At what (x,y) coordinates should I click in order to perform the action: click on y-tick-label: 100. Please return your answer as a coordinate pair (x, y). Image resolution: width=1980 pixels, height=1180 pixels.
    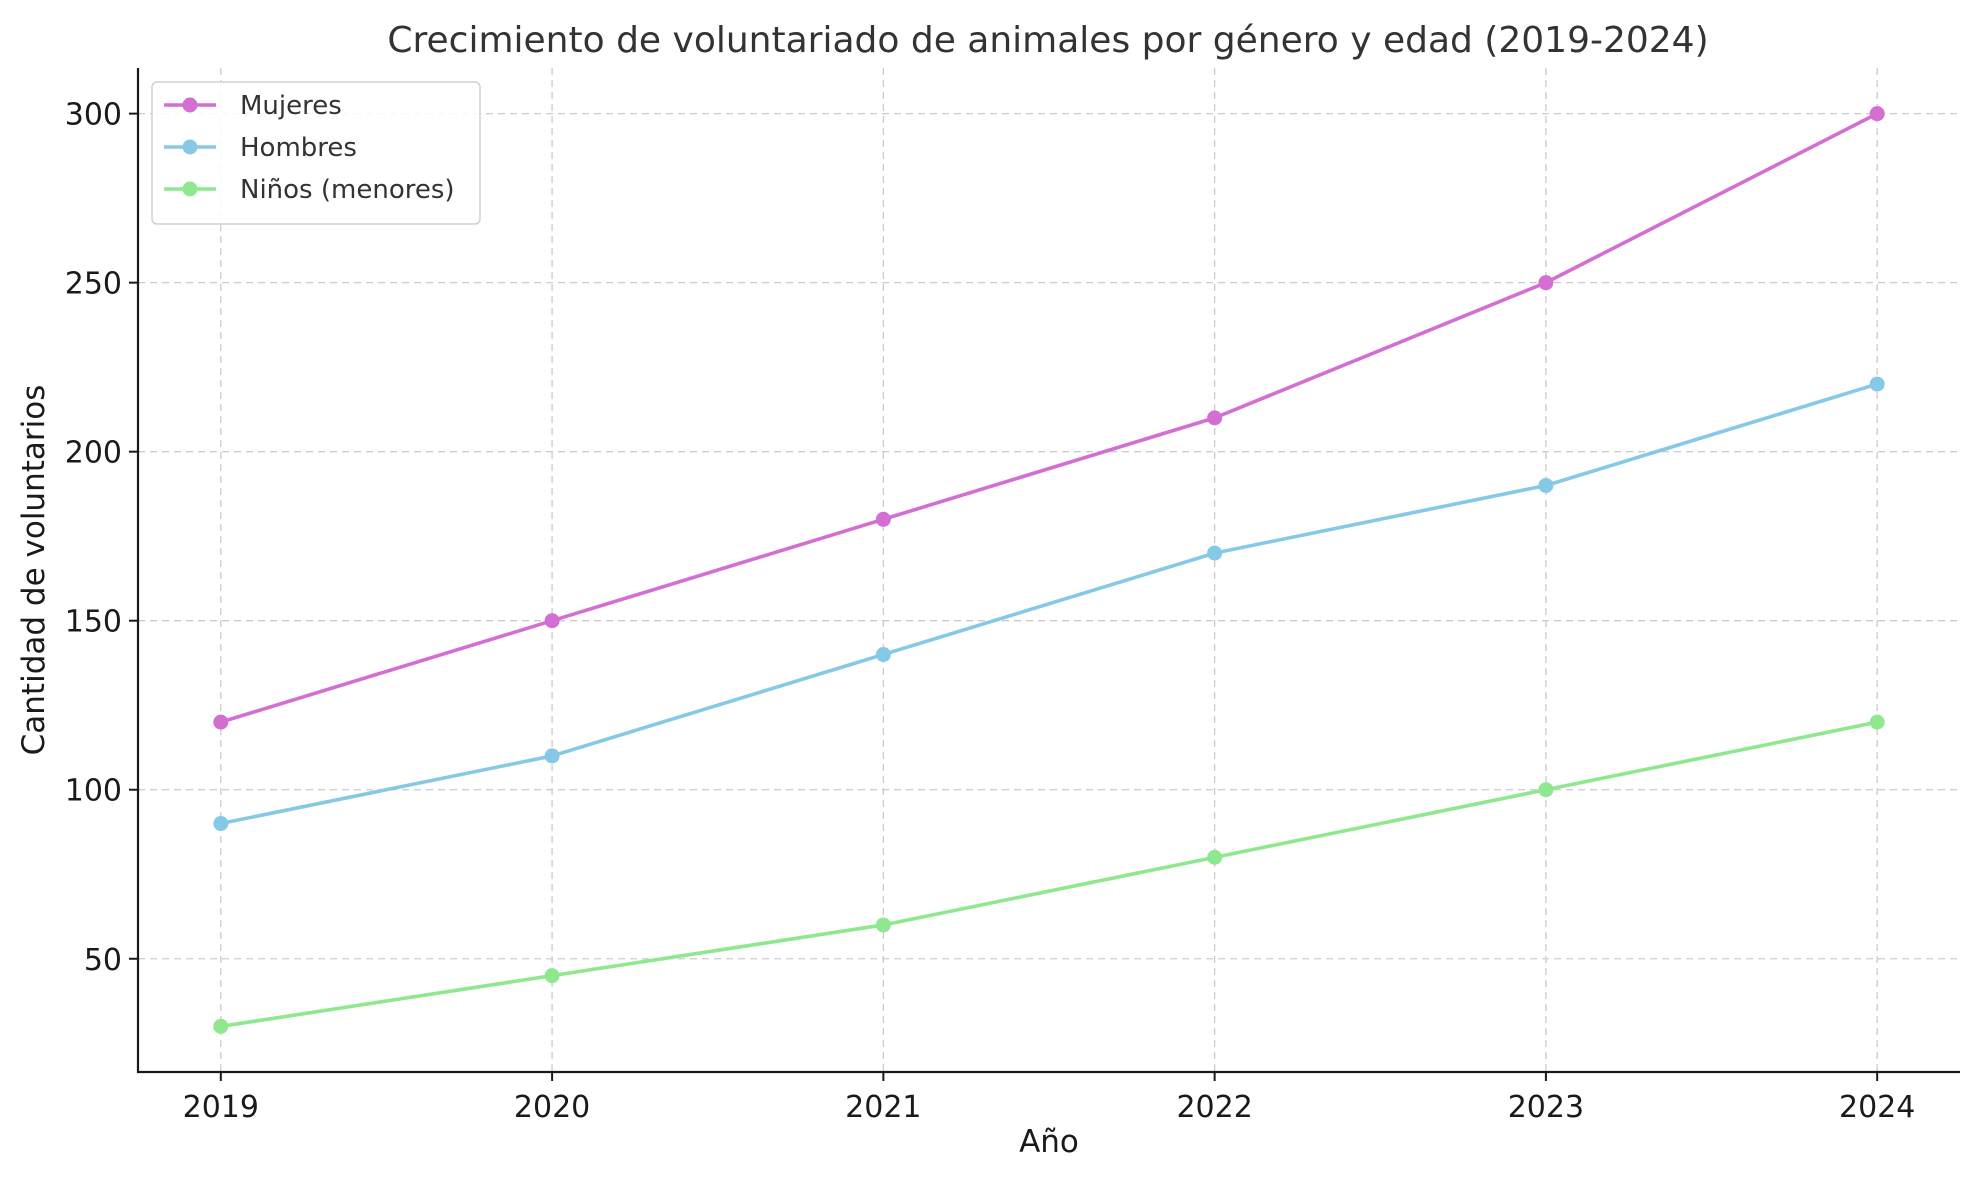
    Looking at the image, I should click on (93, 791).